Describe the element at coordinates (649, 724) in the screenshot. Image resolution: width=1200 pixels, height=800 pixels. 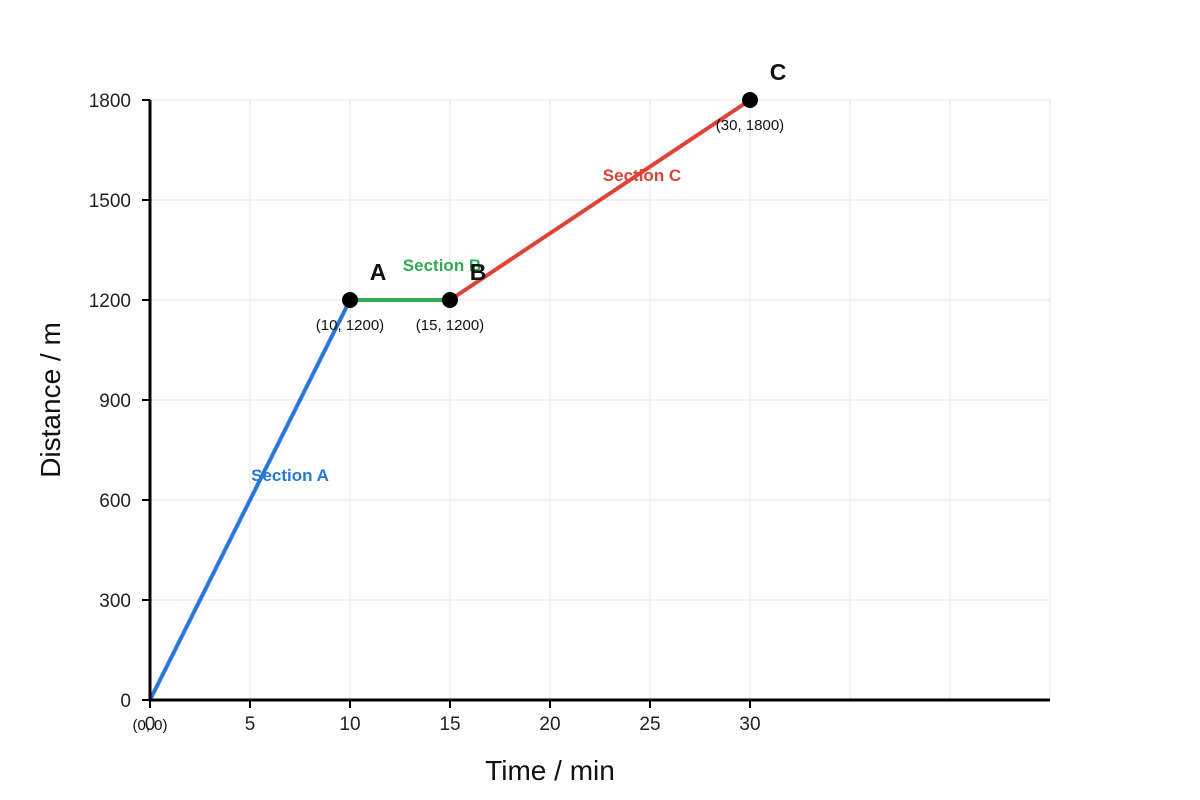
I see `x-tick-label: 25` at that location.